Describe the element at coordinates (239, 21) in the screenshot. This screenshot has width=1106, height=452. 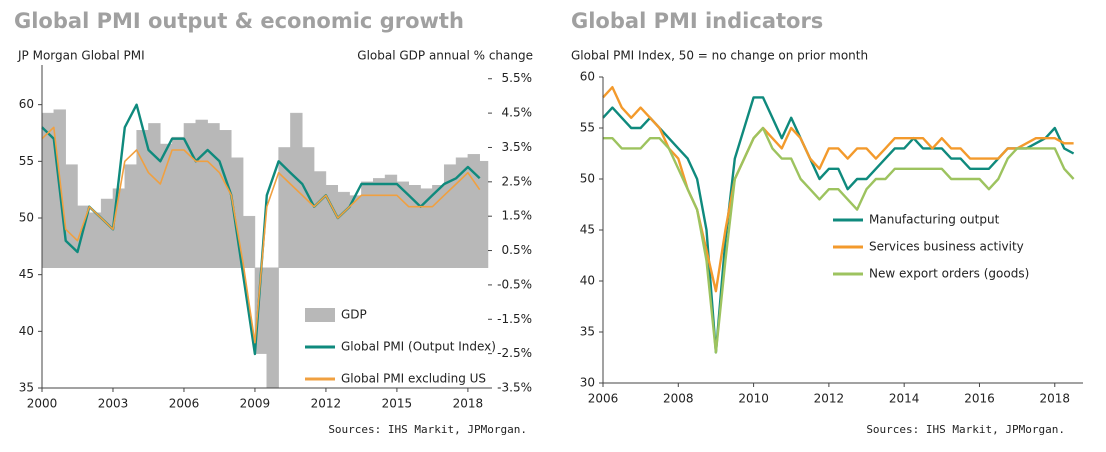
I see `chart-title: Global PMI output & economic growth` at that location.